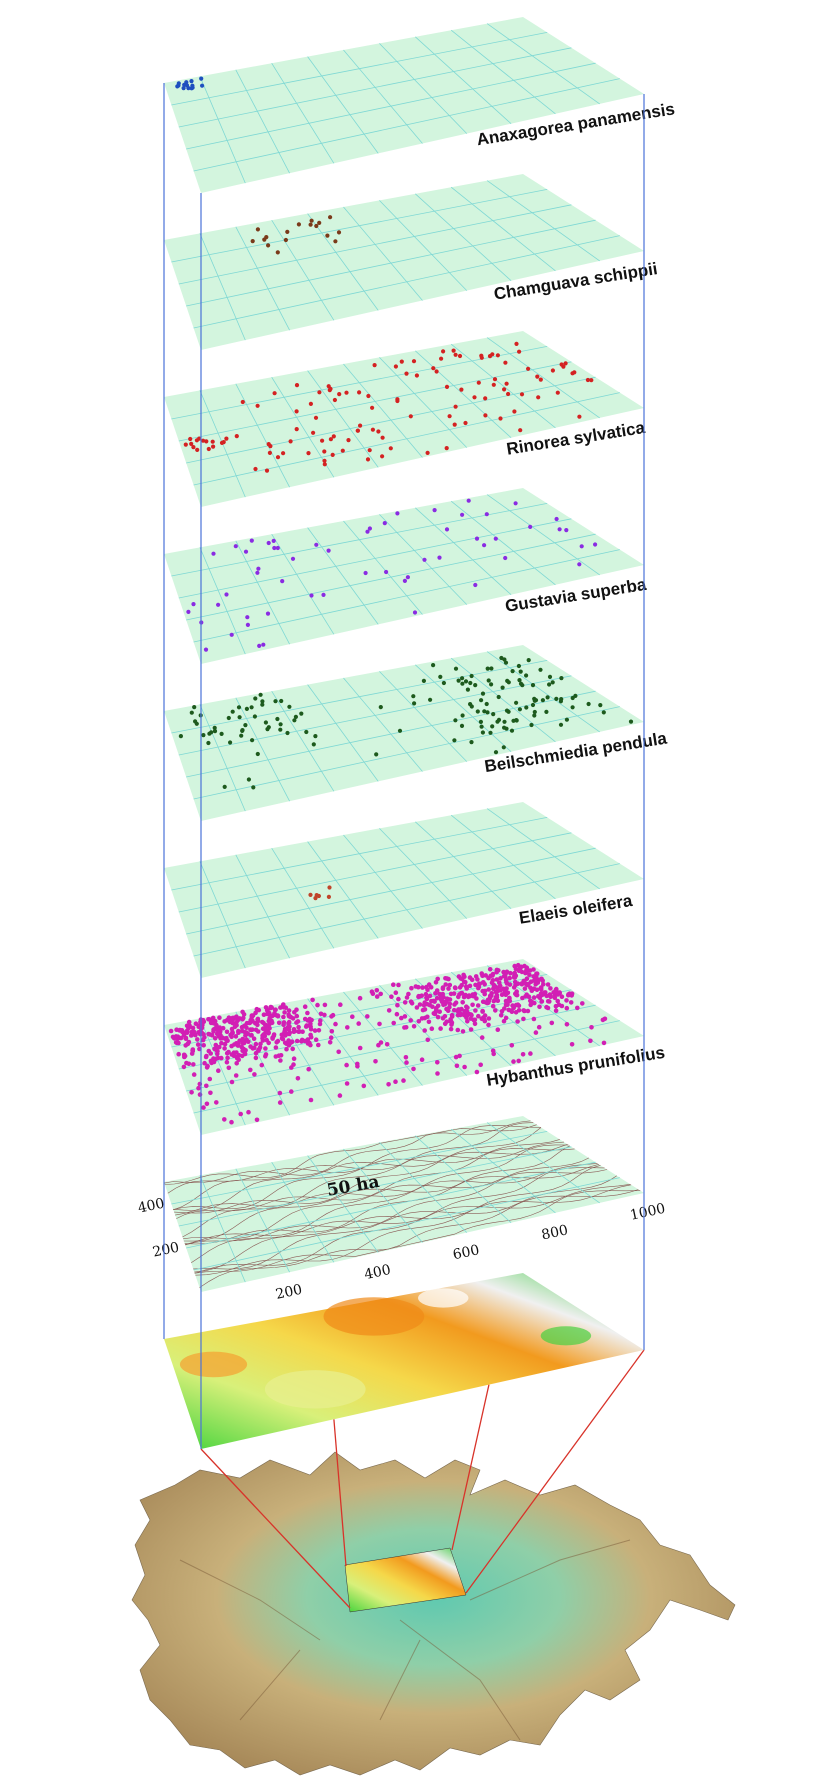 This screenshot has height=1783, width=828. What do you see at coordinates (554, 1232) in the screenshot?
I see `x-axis-tick-label: 800` at bounding box center [554, 1232].